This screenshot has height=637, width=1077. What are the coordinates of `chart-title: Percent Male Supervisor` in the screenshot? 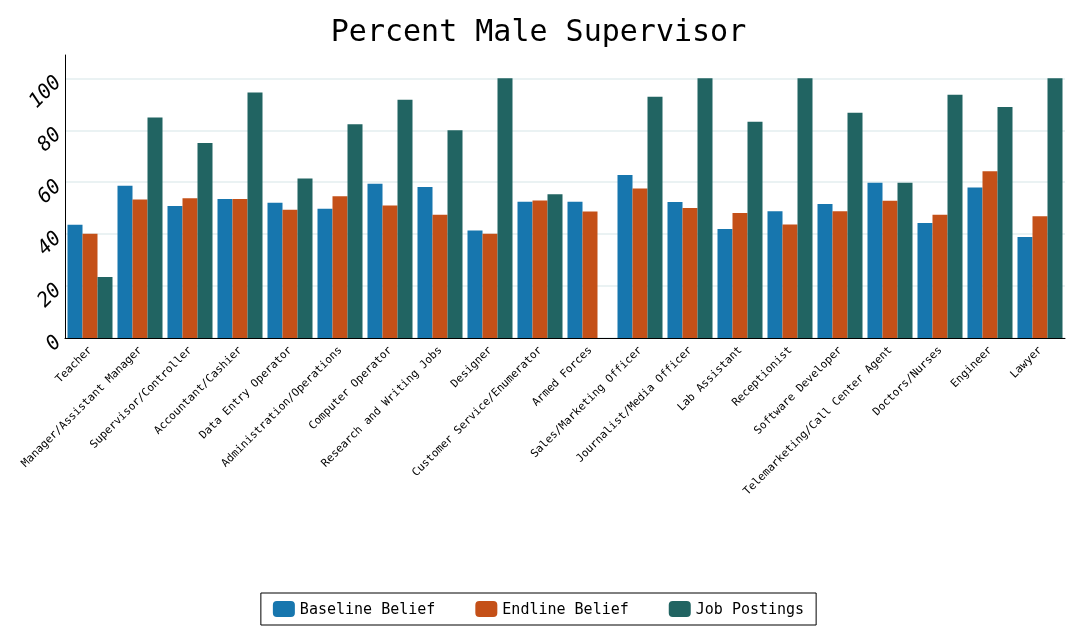 It's located at (538, 30).